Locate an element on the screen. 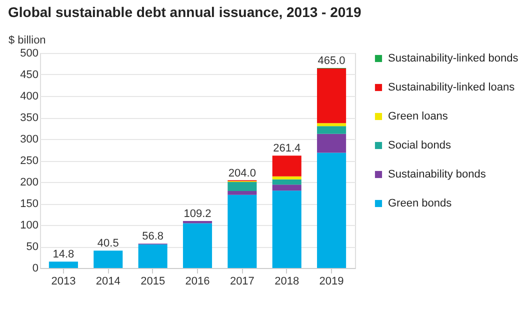 The height and width of the screenshot is (312, 528). x-tick-label: 2015 is located at coordinates (153, 282).